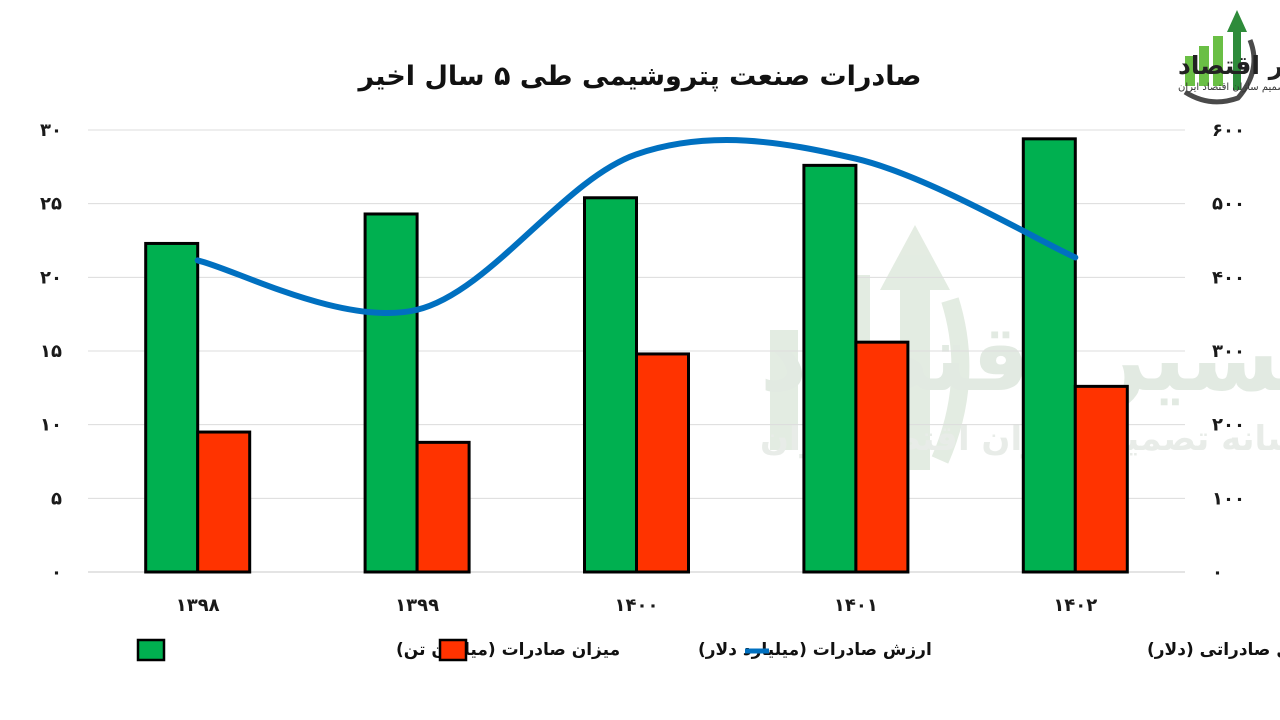  I want to click on y-right-tick-label: ۵۰۰, so click(1228, 204).